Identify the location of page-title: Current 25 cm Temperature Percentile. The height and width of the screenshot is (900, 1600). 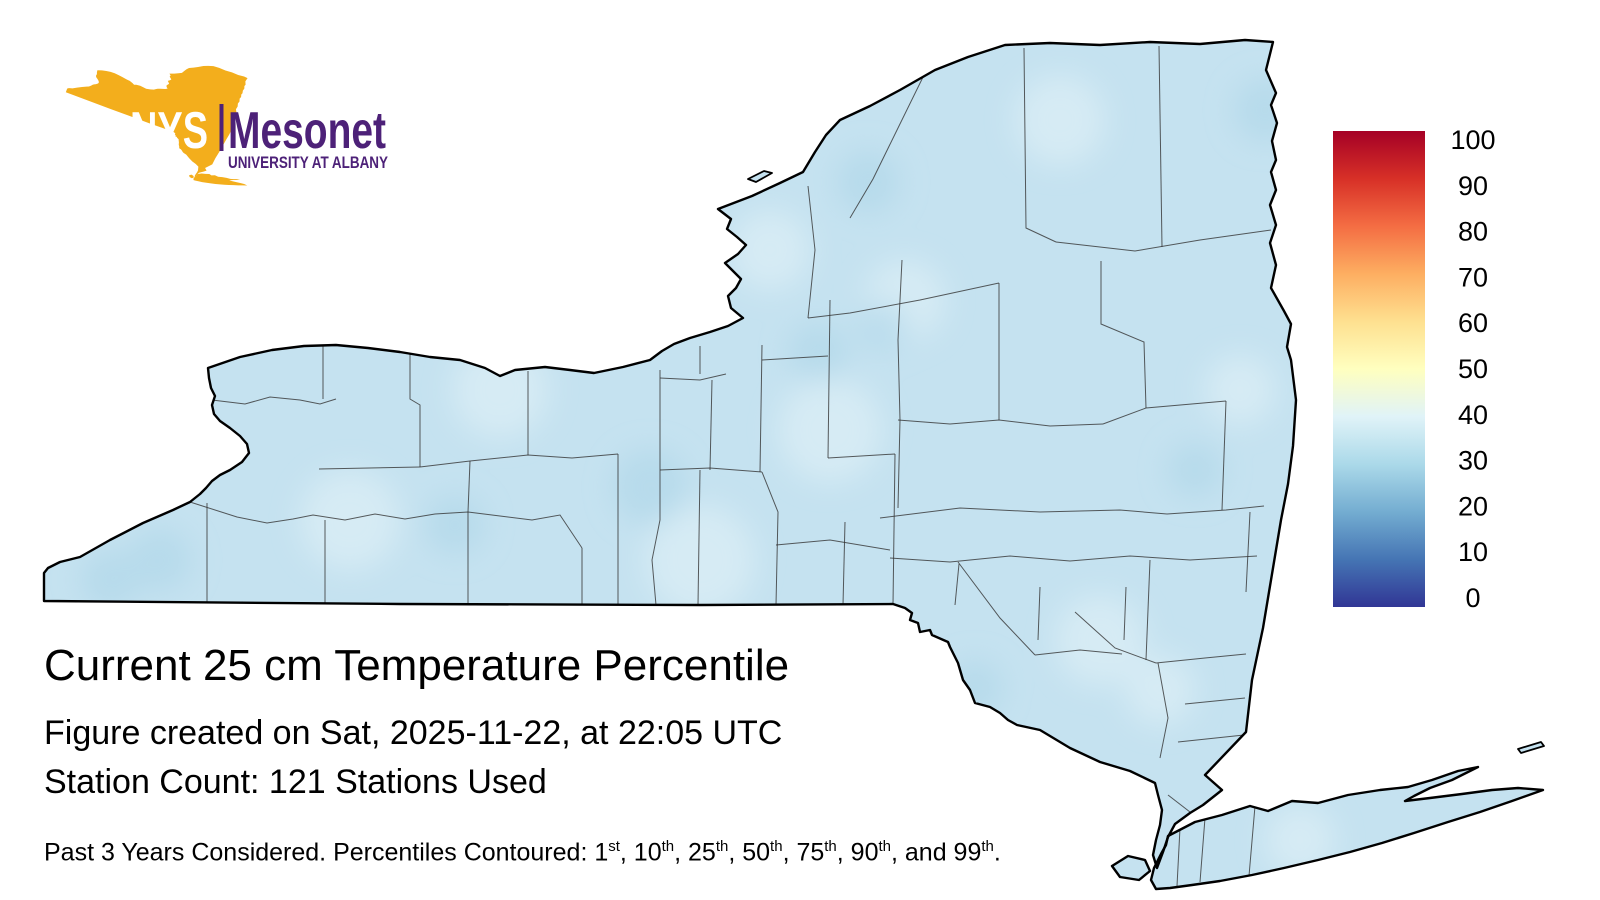
(417, 665).